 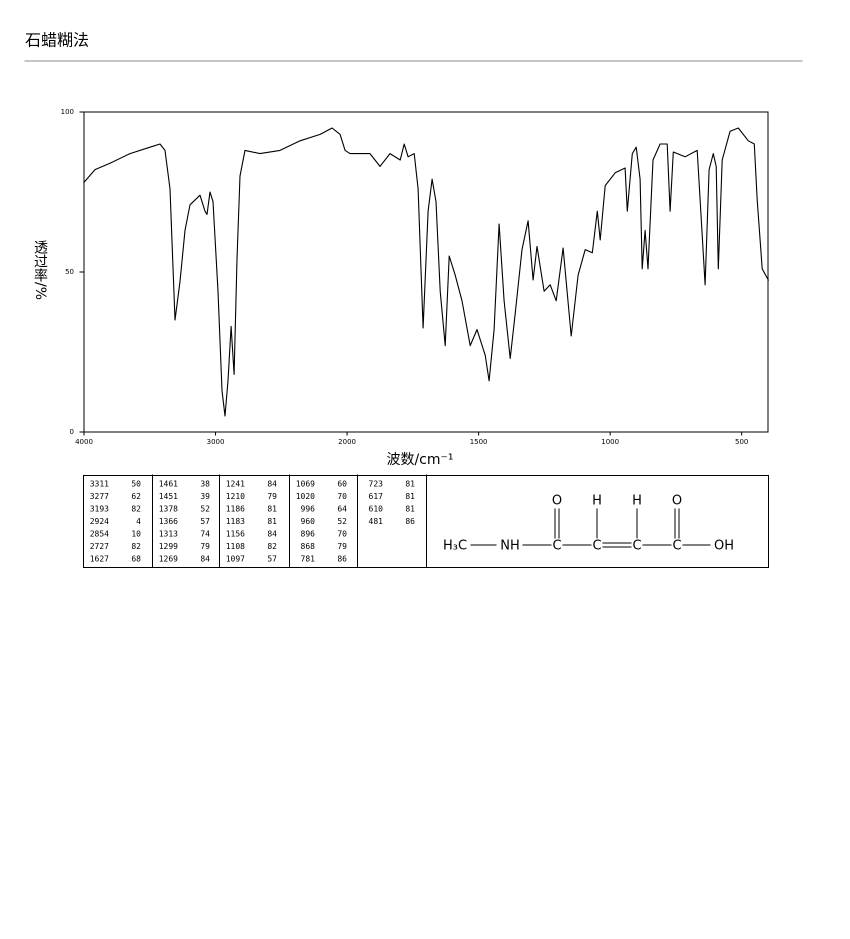 What do you see at coordinates (205, 534) in the screenshot?
I see `peak-intensity: 74` at bounding box center [205, 534].